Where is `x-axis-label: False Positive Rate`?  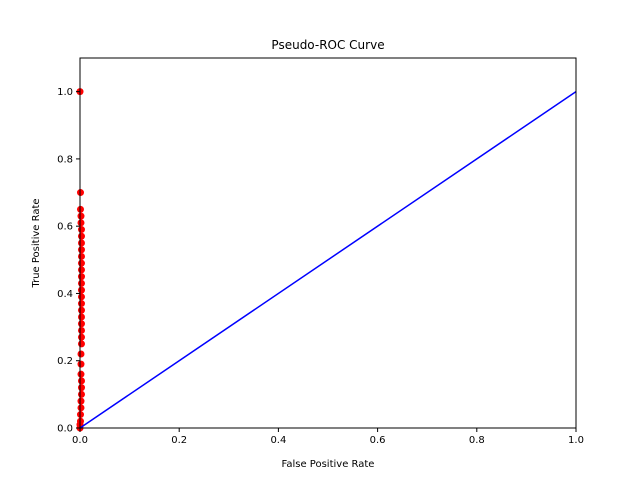 x-axis-label: False Positive Rate is located at coordinates (328, 464).